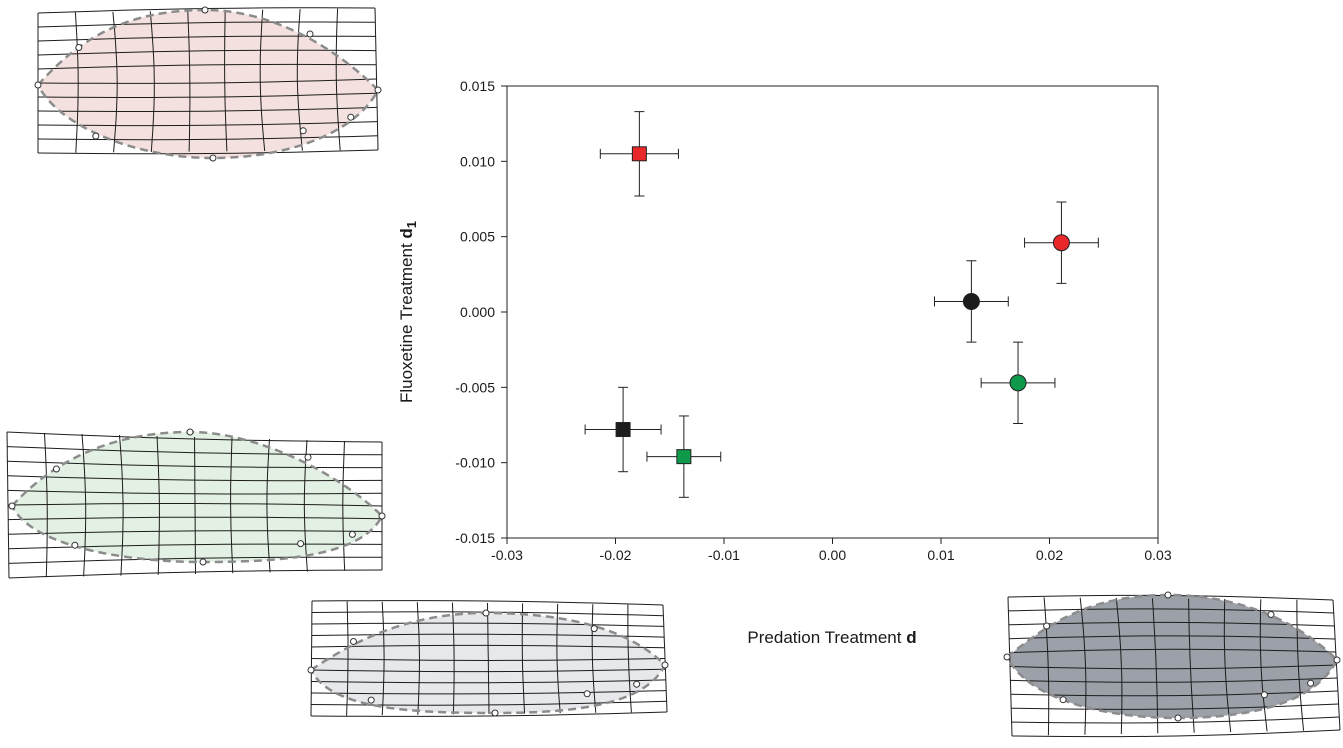  What do you see at coordinates (408, 312) in the screenshot?
I see `y-axis-title: Fluoxetine Treatment d1` at bounding box center [408, 312].